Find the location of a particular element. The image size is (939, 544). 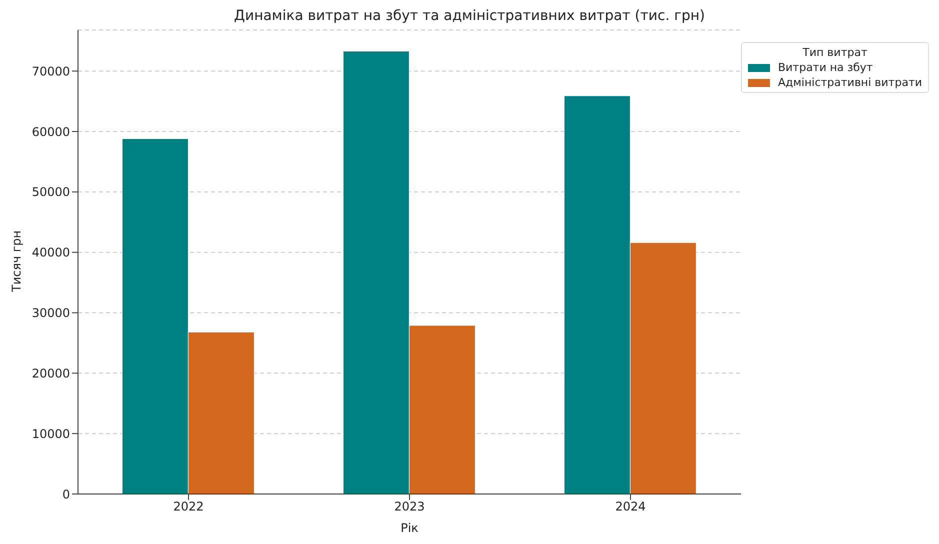

y-tick-label: 40000 is located at coordinates (51, 253).